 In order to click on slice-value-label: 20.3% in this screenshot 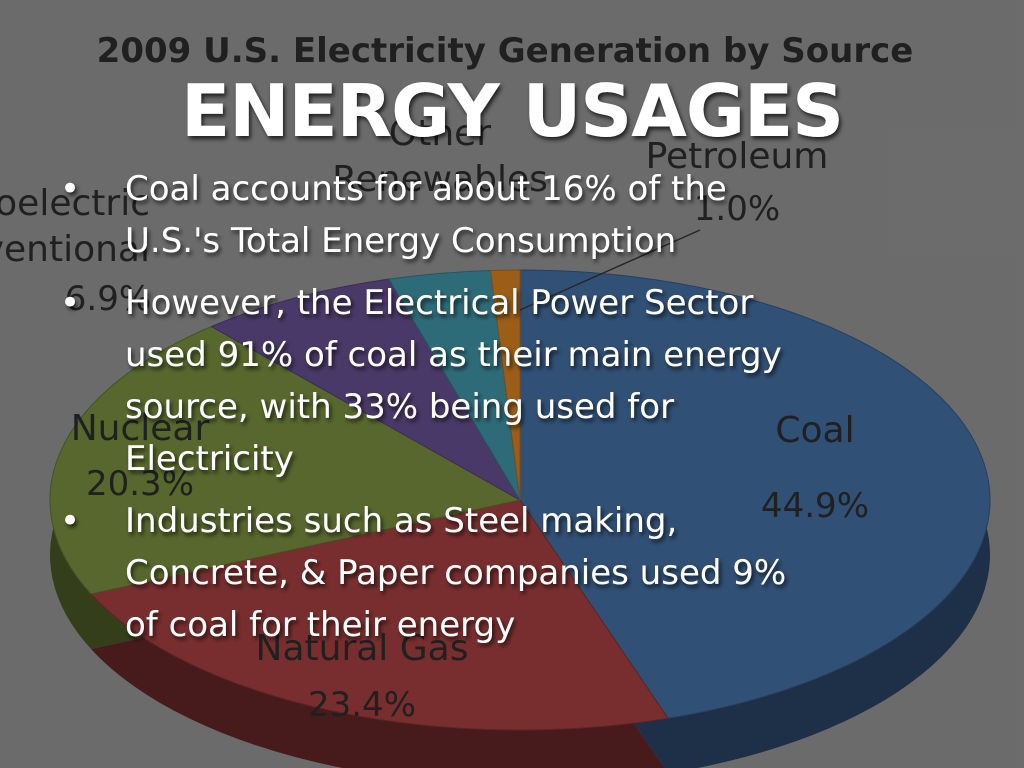, I will do `click(140, 484)`.